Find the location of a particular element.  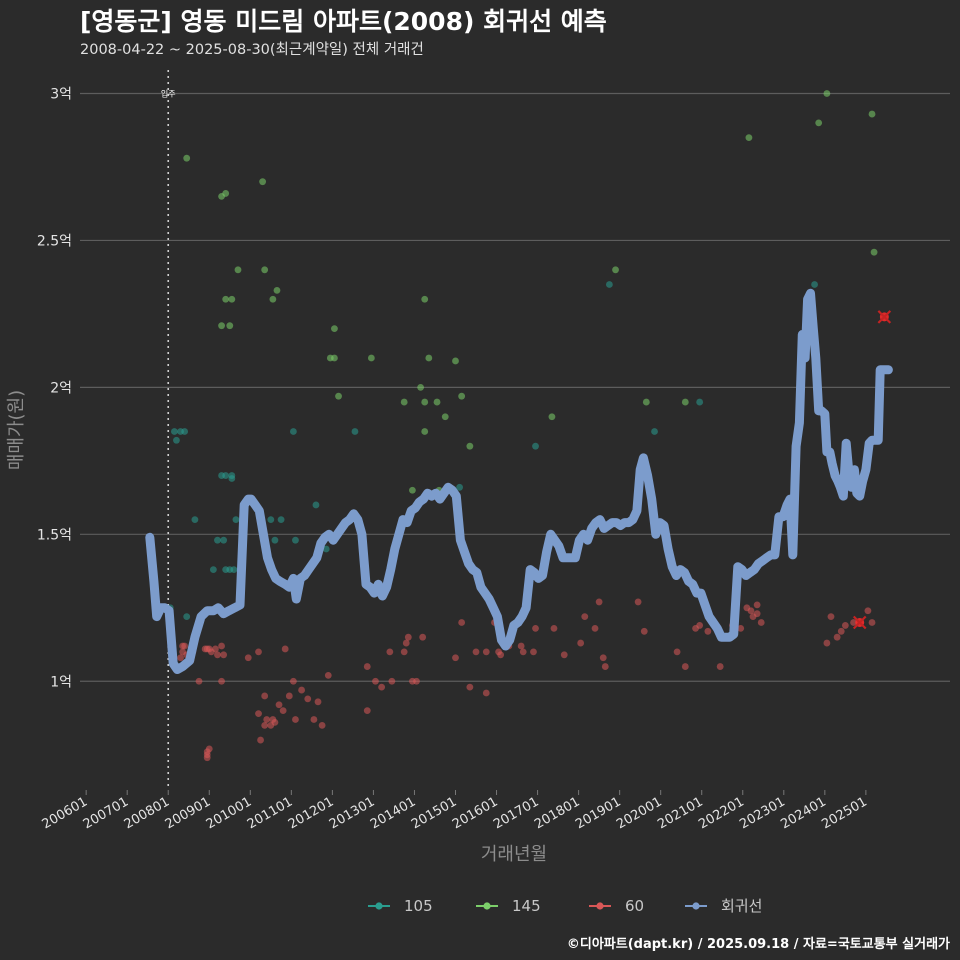

legend-label: 60 is located at coordinates (634, 906).